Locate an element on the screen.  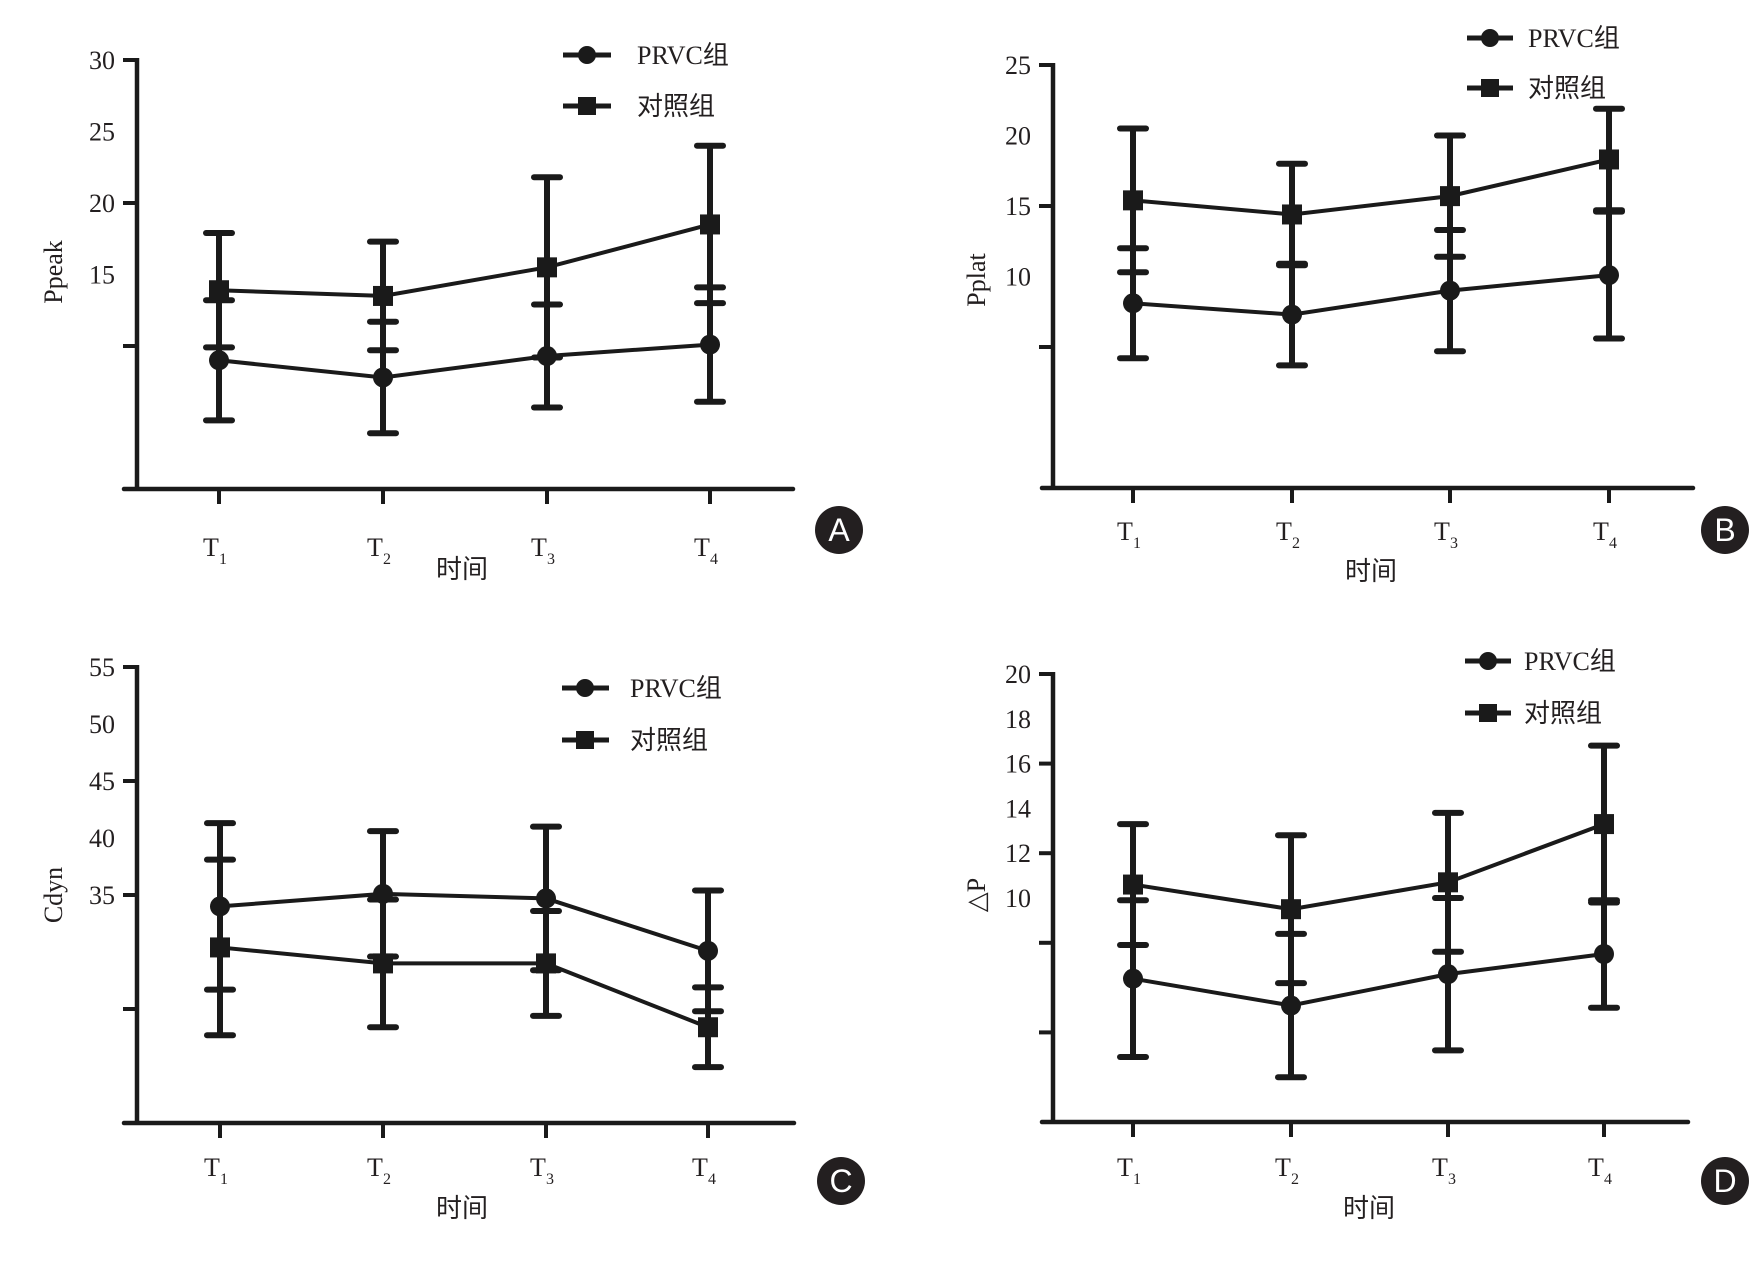
y-tick-label: 16 is located at coordinates (1018, 764).